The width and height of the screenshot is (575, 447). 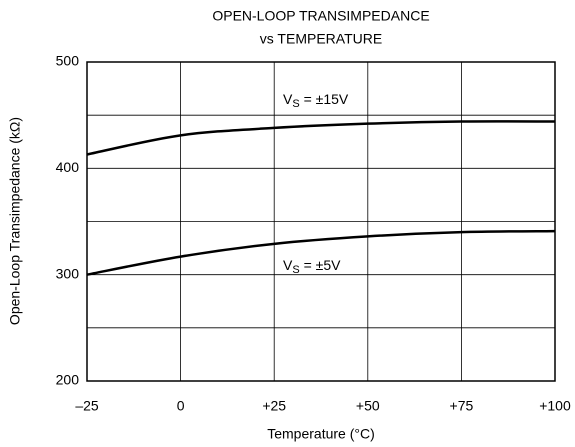 I want to click on x-tick-label: –25, so click(x=87, y=406).